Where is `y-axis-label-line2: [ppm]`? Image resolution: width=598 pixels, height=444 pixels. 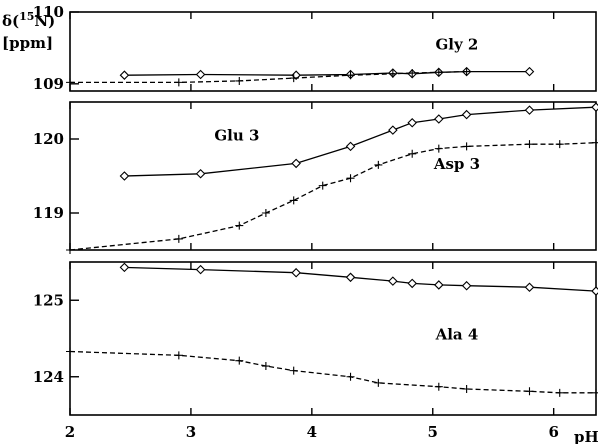
y-axis-label-line2: [ppm] is located at coordinates (27, 43).